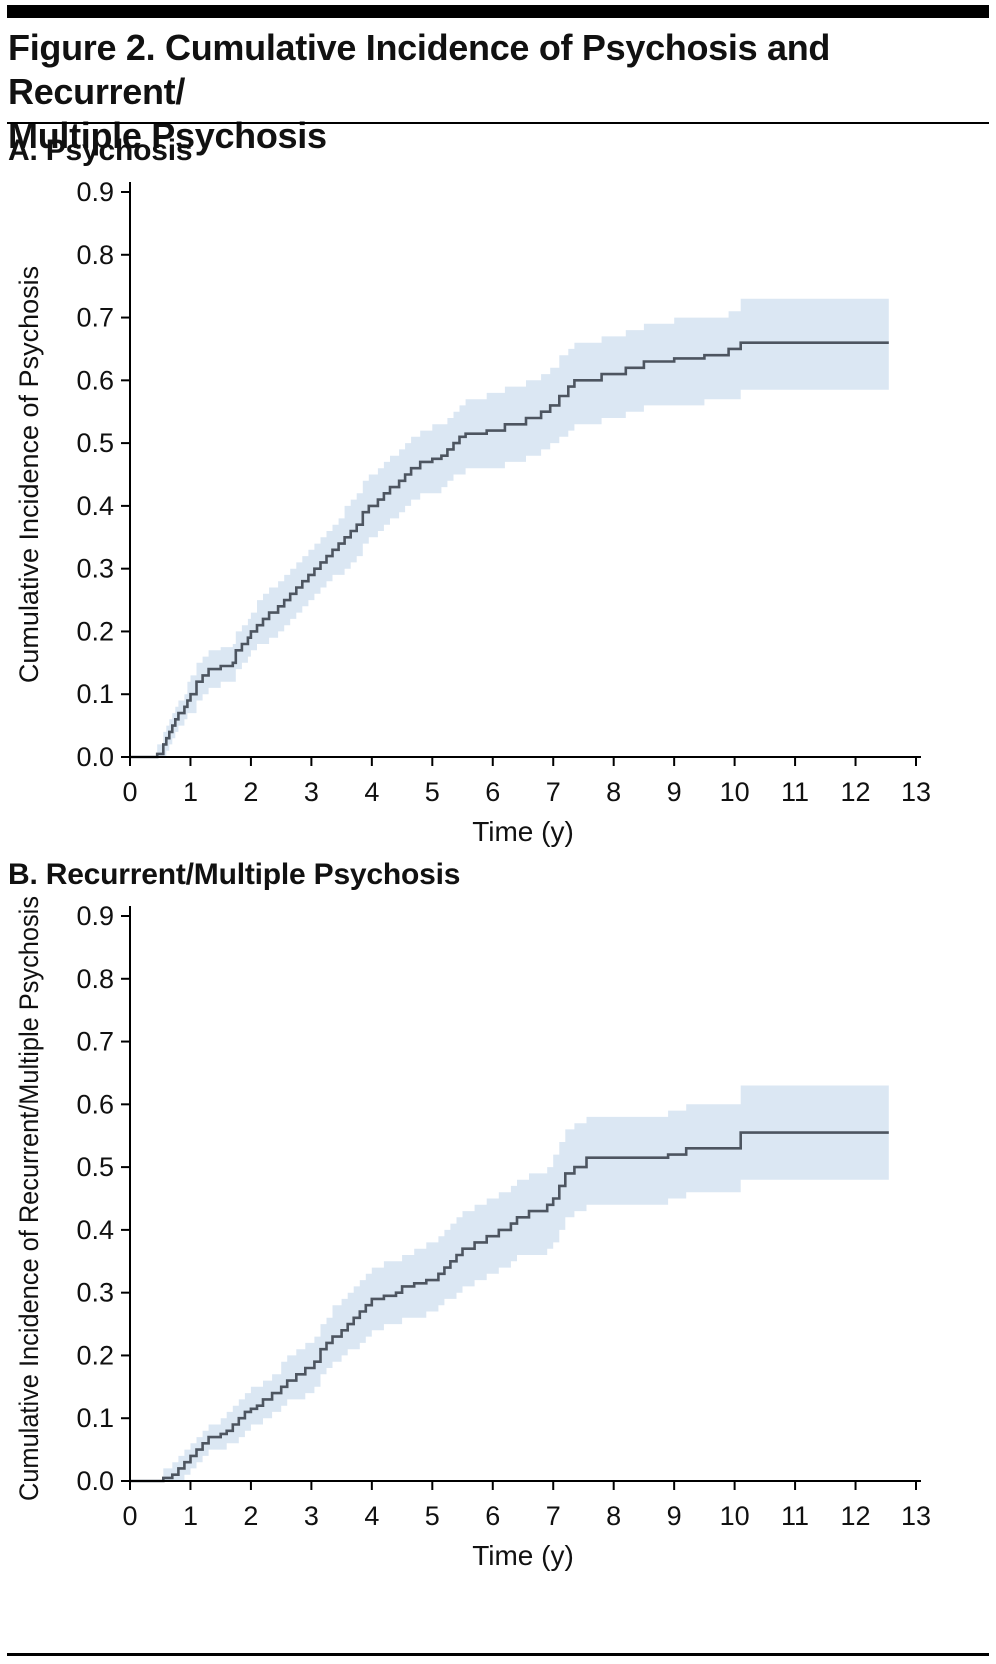  What do you see at coordinates (100, 150) in the screenshot?
I see `panel-a-heading: A. Psychosis` at bounding box center [100, 150].